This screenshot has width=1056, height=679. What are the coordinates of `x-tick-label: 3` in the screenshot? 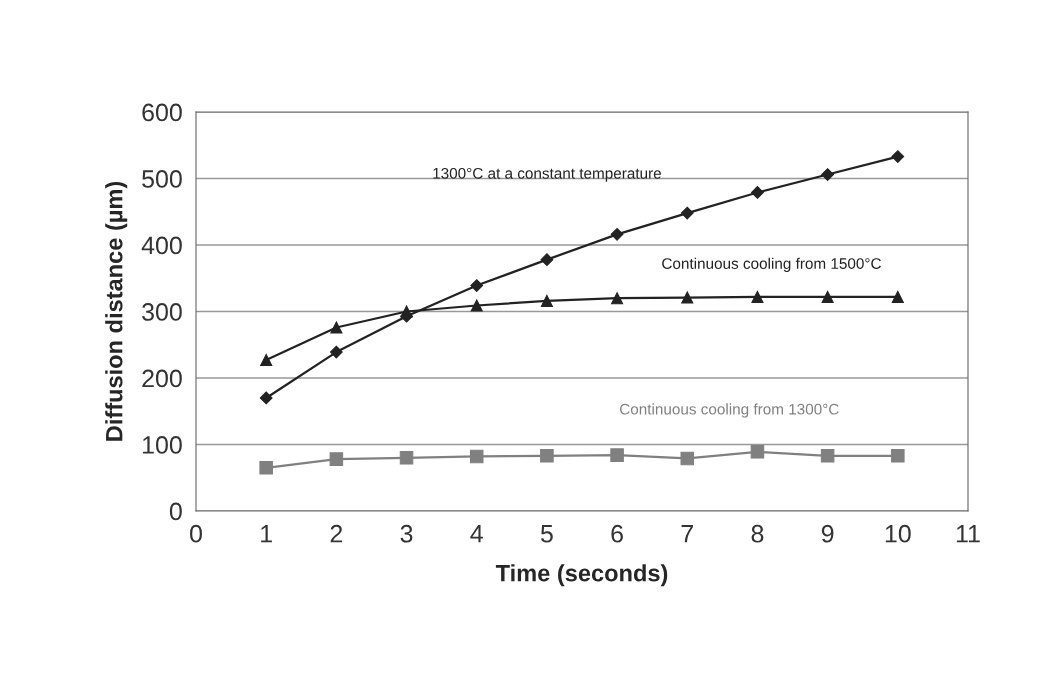 It's located at (406, 533).